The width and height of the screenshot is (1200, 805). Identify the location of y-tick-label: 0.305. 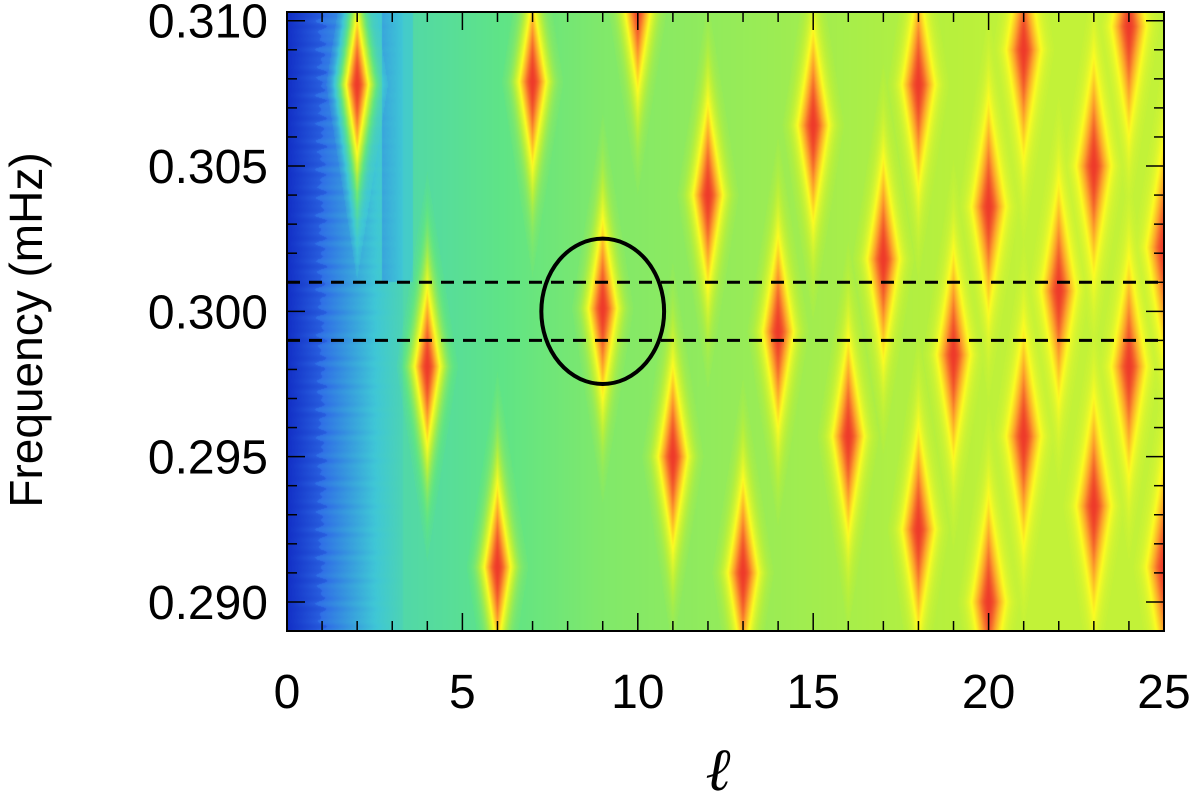
(208, 167).